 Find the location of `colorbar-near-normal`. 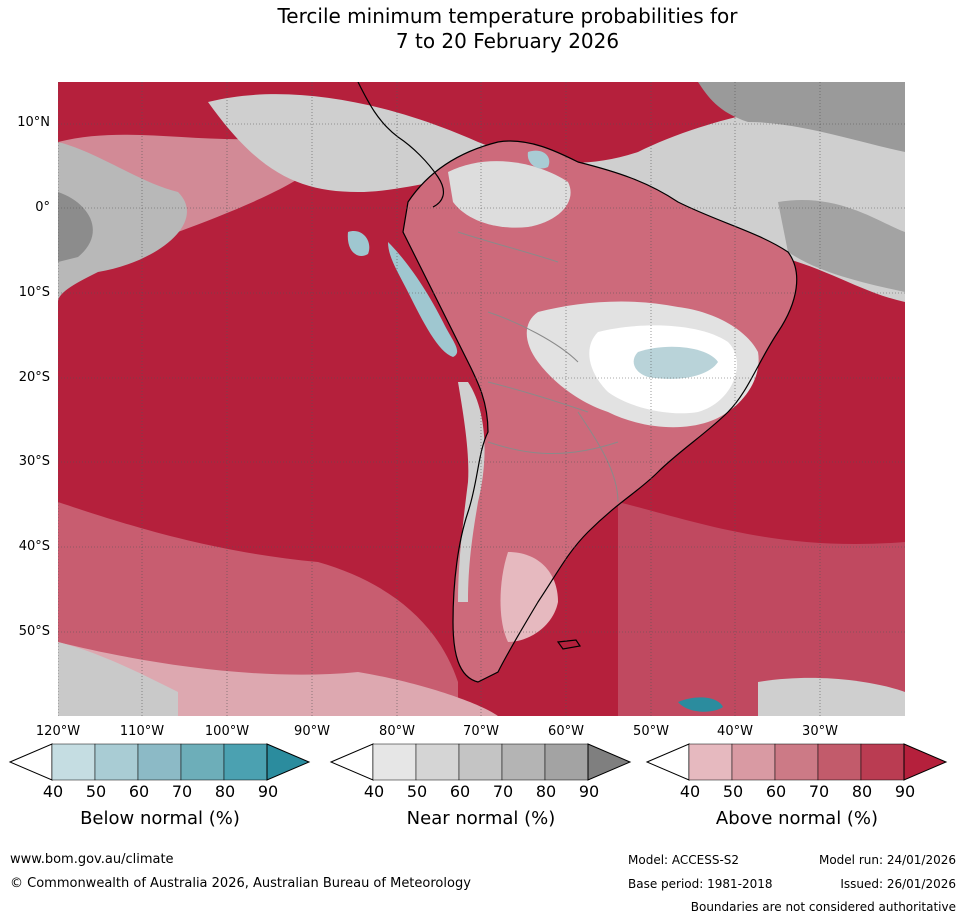

colorbar-near-normal is located at coordinates (480, 762).